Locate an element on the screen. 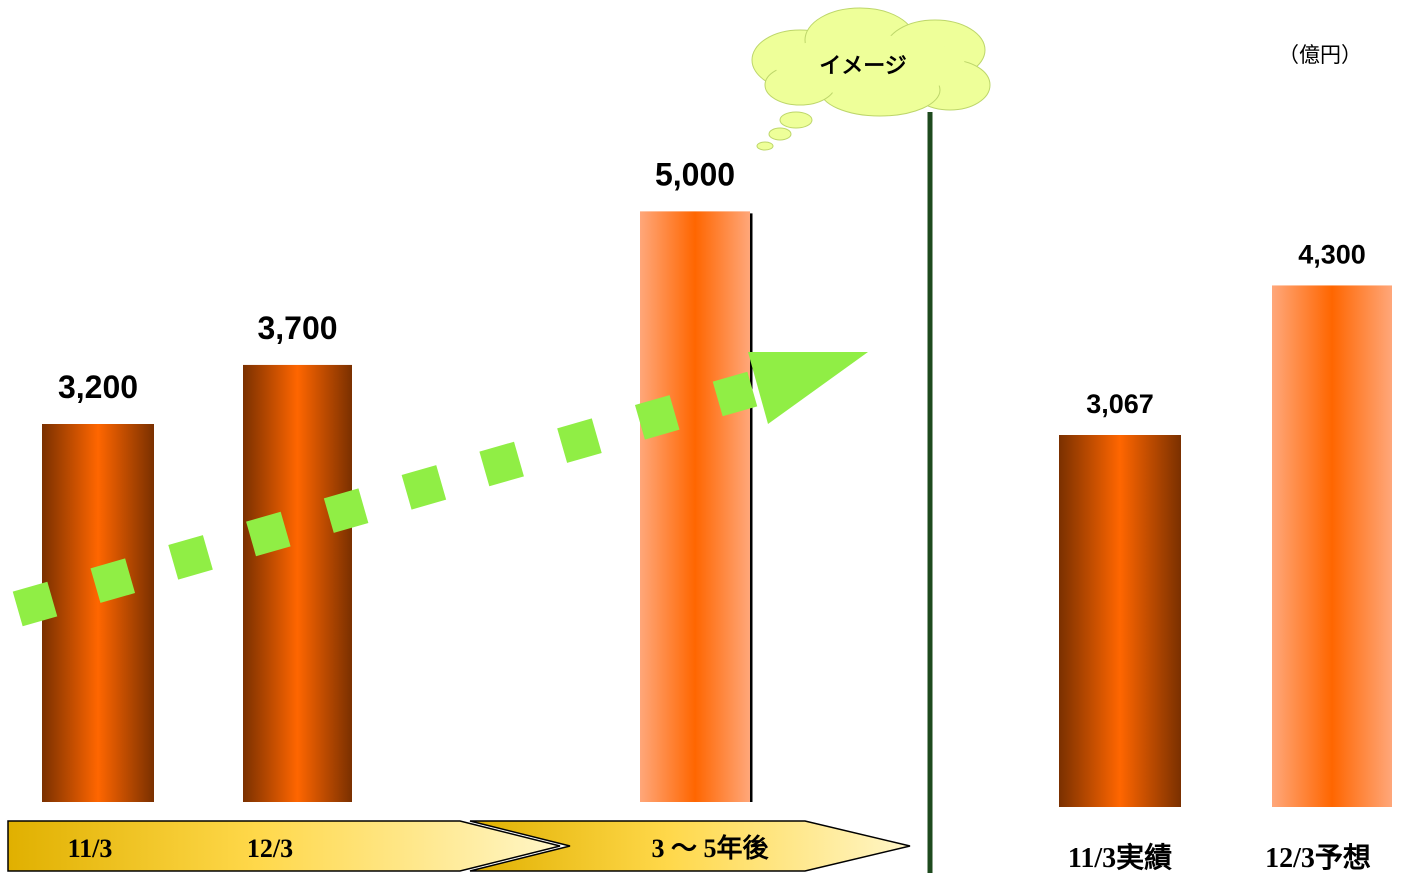 This screenshot has width=1407, height=873. image-cloud: イメージ is located at coordinates (871, 79).